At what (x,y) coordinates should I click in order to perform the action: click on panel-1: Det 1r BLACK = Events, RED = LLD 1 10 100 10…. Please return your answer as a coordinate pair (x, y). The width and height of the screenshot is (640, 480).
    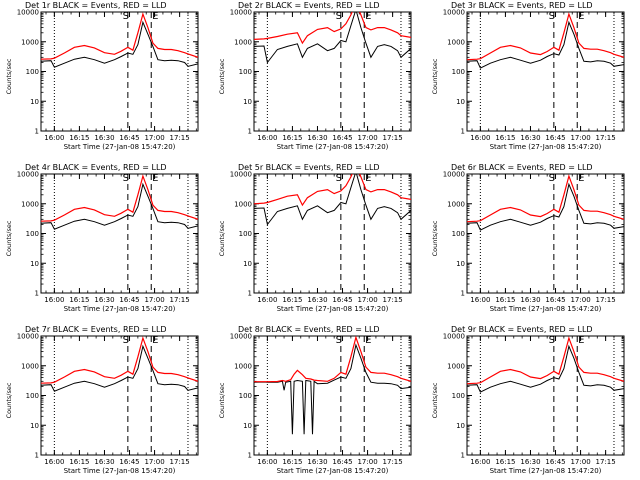
    Looking at the image, I should click on (102, 76).